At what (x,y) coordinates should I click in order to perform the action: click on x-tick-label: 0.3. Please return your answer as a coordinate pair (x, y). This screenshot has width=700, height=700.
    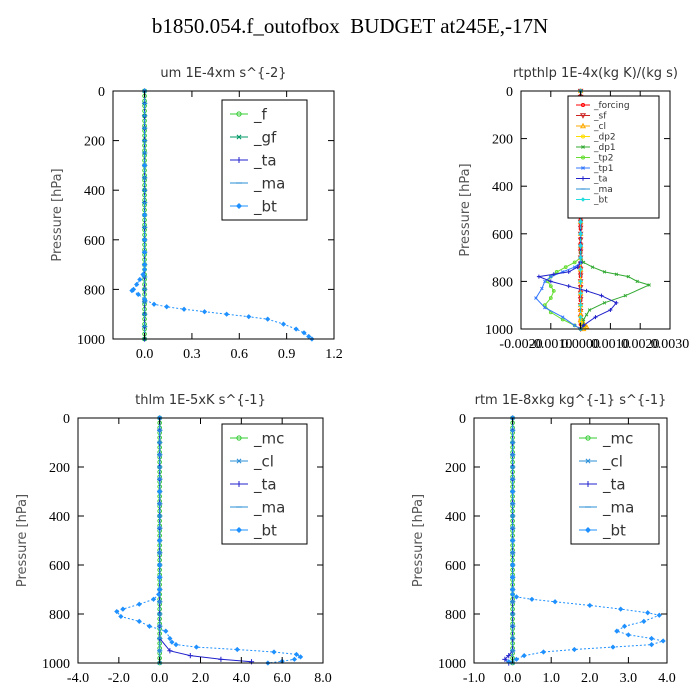
    Looking at the image, I should click on (192, 354).